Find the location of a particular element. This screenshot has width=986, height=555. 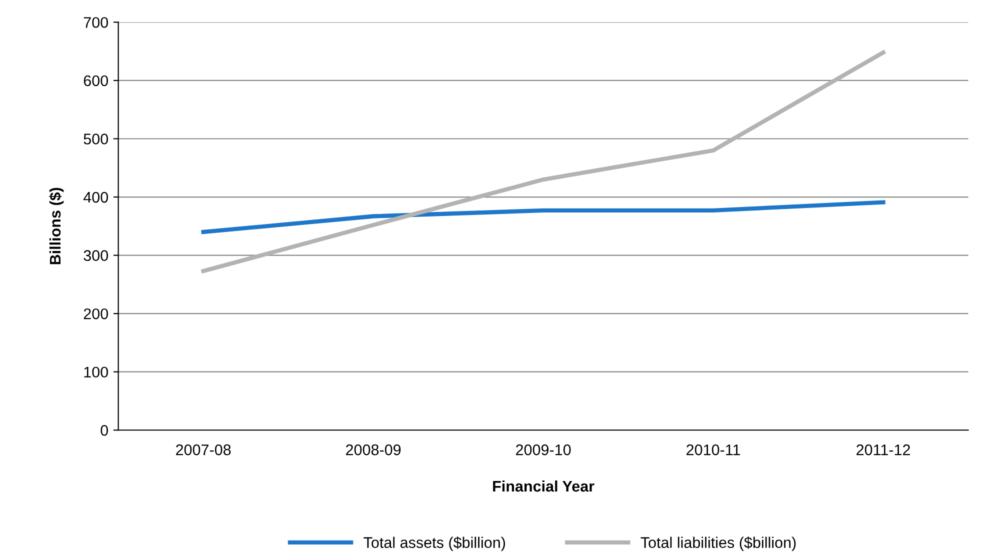

y-tick-label: 400 is located at coordinates (95, 197).